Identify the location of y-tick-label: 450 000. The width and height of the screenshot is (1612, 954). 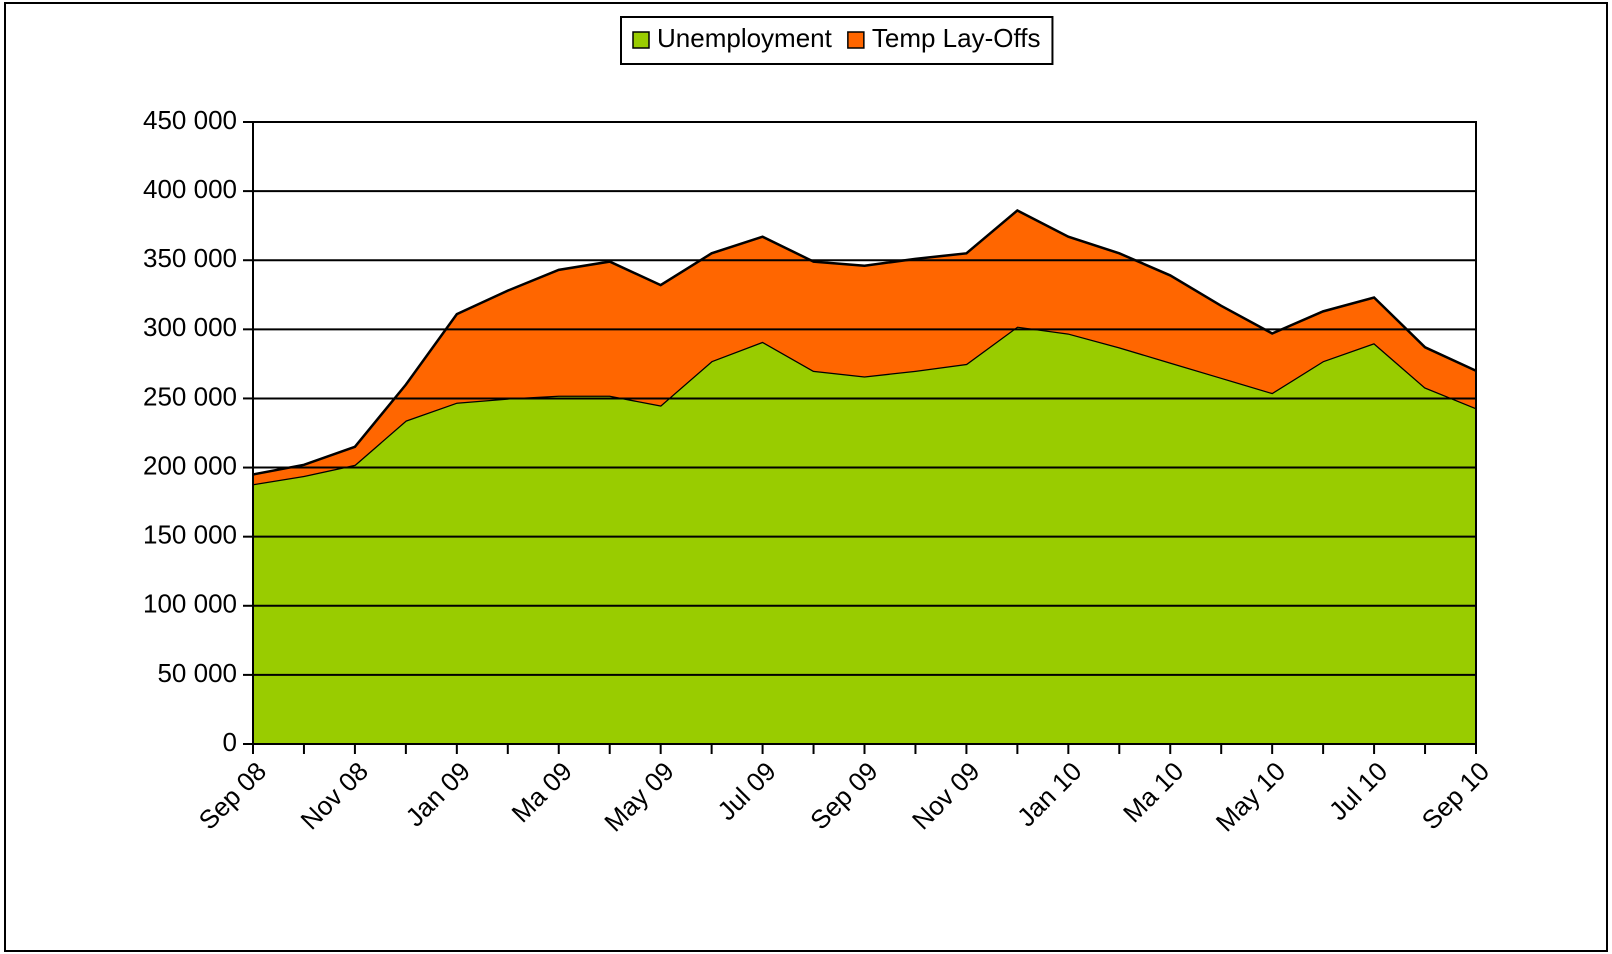
(190, 120).